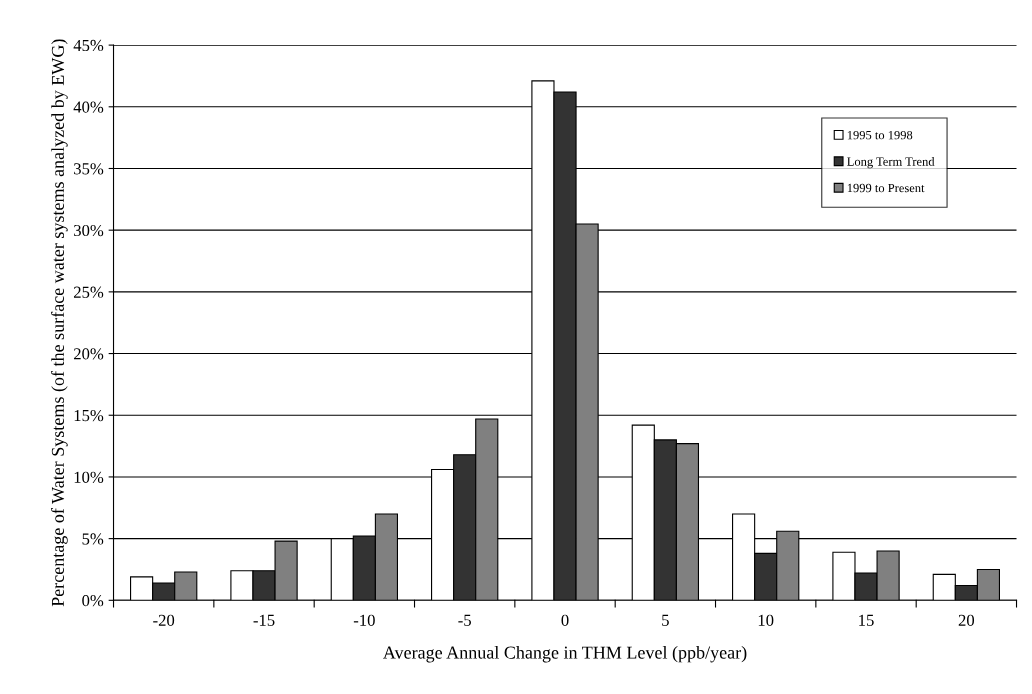 The height and width of the screenshot is (694, 1032). Describe the element at coordinates (886, 188) in the screenshot. I see `legend-label: 1999 to Present` at that location.